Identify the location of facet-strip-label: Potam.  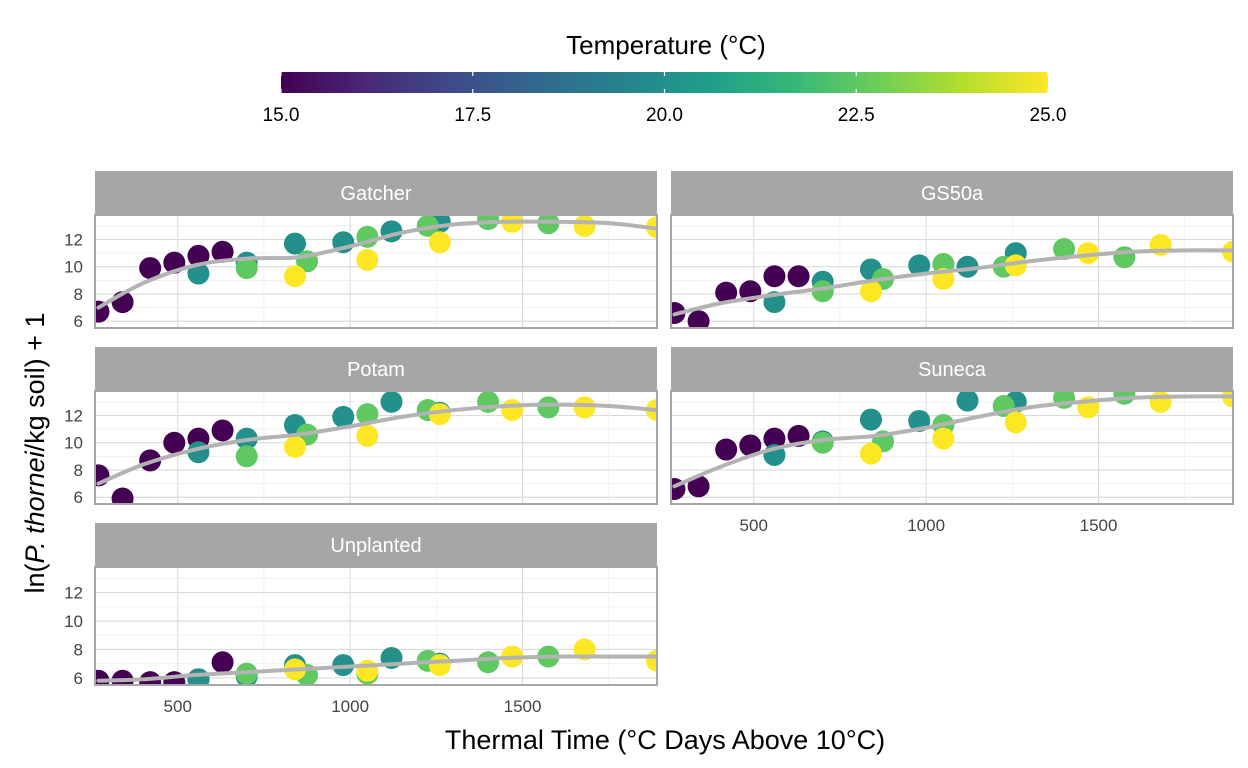
(376, 370).